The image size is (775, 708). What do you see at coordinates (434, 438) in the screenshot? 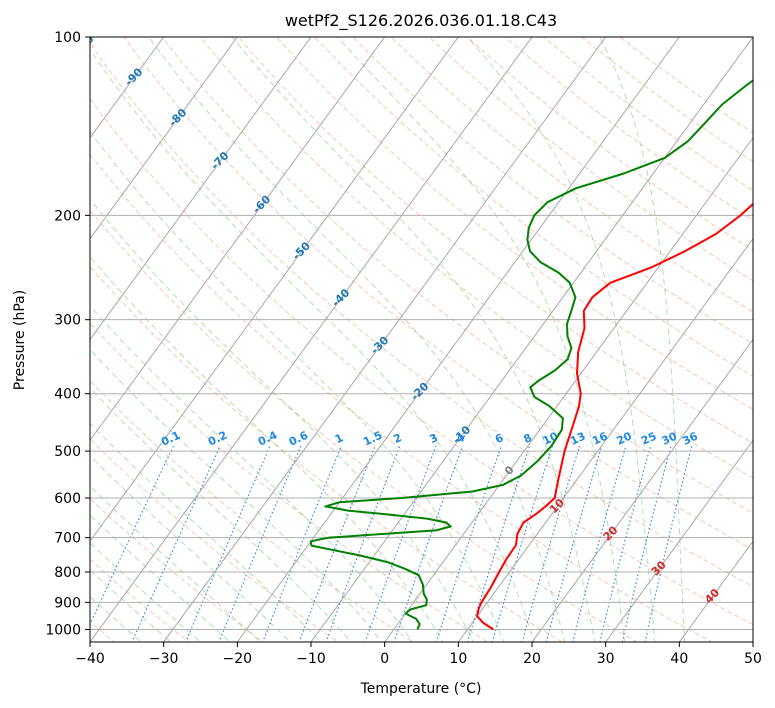
I see `mixing-ratio-label: 3` at bounding box center [434, 438].